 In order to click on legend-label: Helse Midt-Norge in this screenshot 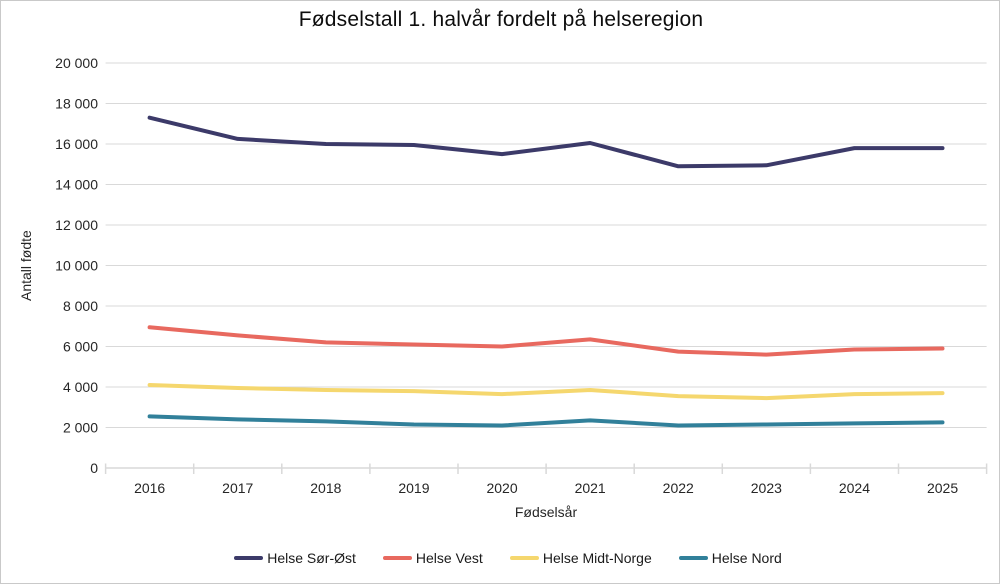, I will do `click(597, 558)`.